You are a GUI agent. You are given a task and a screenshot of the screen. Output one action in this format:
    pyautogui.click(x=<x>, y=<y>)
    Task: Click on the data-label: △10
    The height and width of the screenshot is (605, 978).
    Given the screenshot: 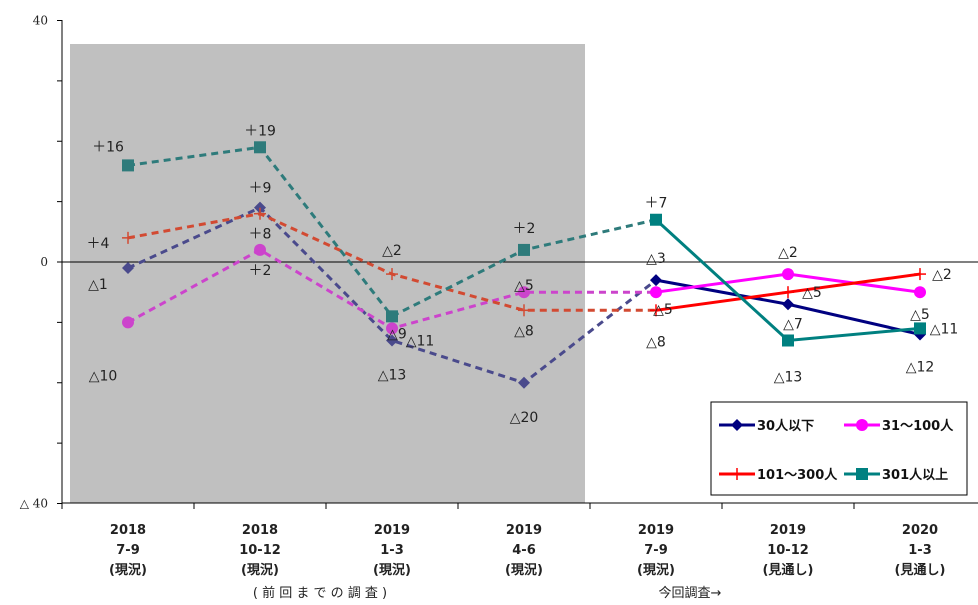 What is the action you would take?
    pyautogui.click(x=103, y=376)
    